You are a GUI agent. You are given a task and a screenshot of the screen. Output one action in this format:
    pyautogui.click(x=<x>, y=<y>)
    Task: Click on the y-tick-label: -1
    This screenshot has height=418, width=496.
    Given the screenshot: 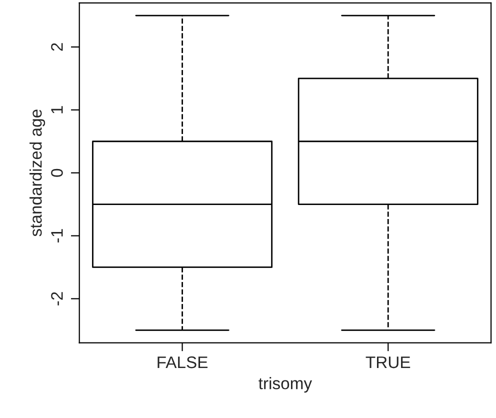 What is the action you would take?
    pyautogui.click(x=57, y=235)
    